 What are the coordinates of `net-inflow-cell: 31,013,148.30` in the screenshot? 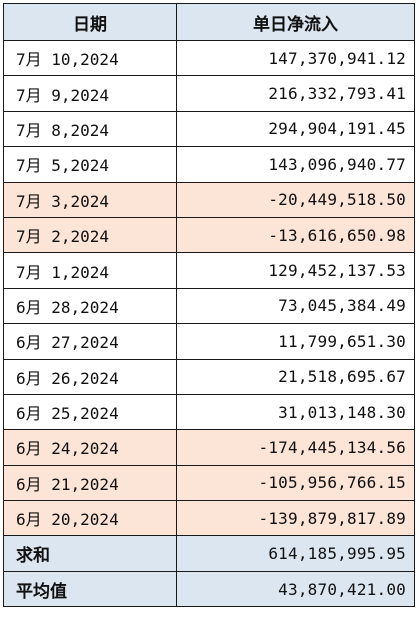 It's located at (295, 412).